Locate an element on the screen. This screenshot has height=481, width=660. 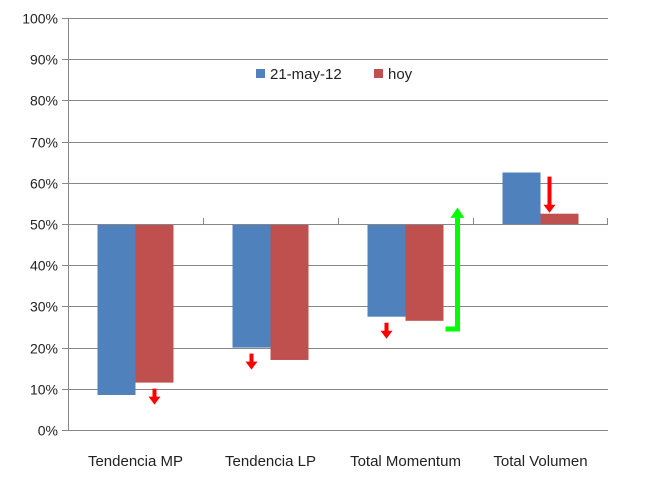
y-tick-label: 70% is located at coordinates (44, 143).